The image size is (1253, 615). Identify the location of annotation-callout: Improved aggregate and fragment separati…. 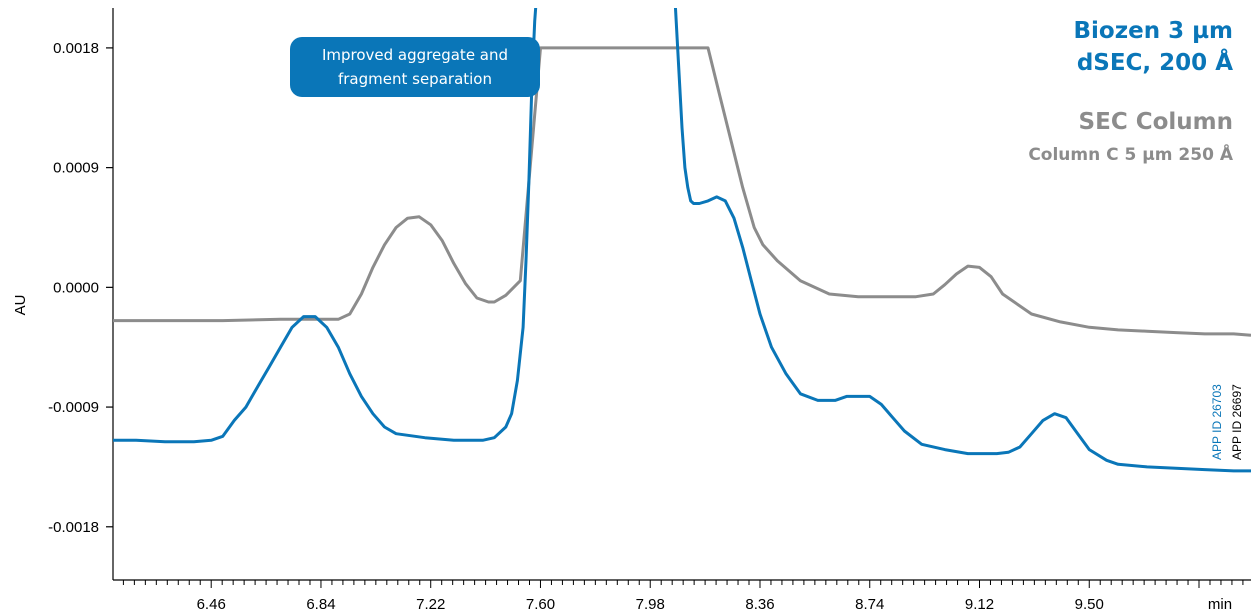
(415, 67).